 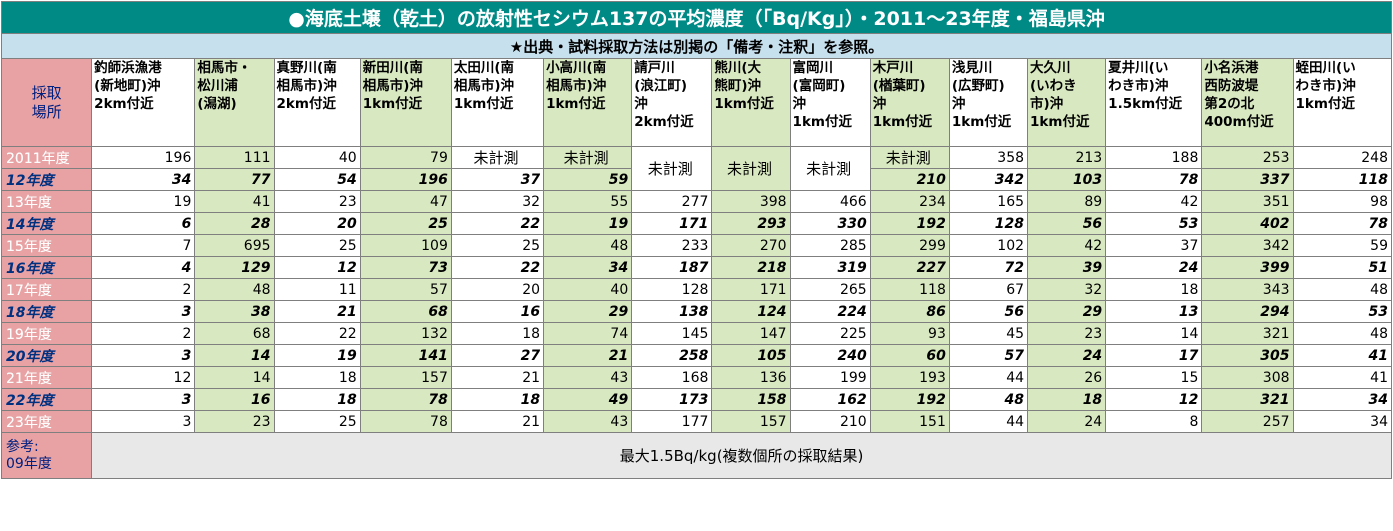 What do you see at coordinates (1247, 289) in the screenshot?
I see `table-cell: 343` at bounding box center [1247, 289].